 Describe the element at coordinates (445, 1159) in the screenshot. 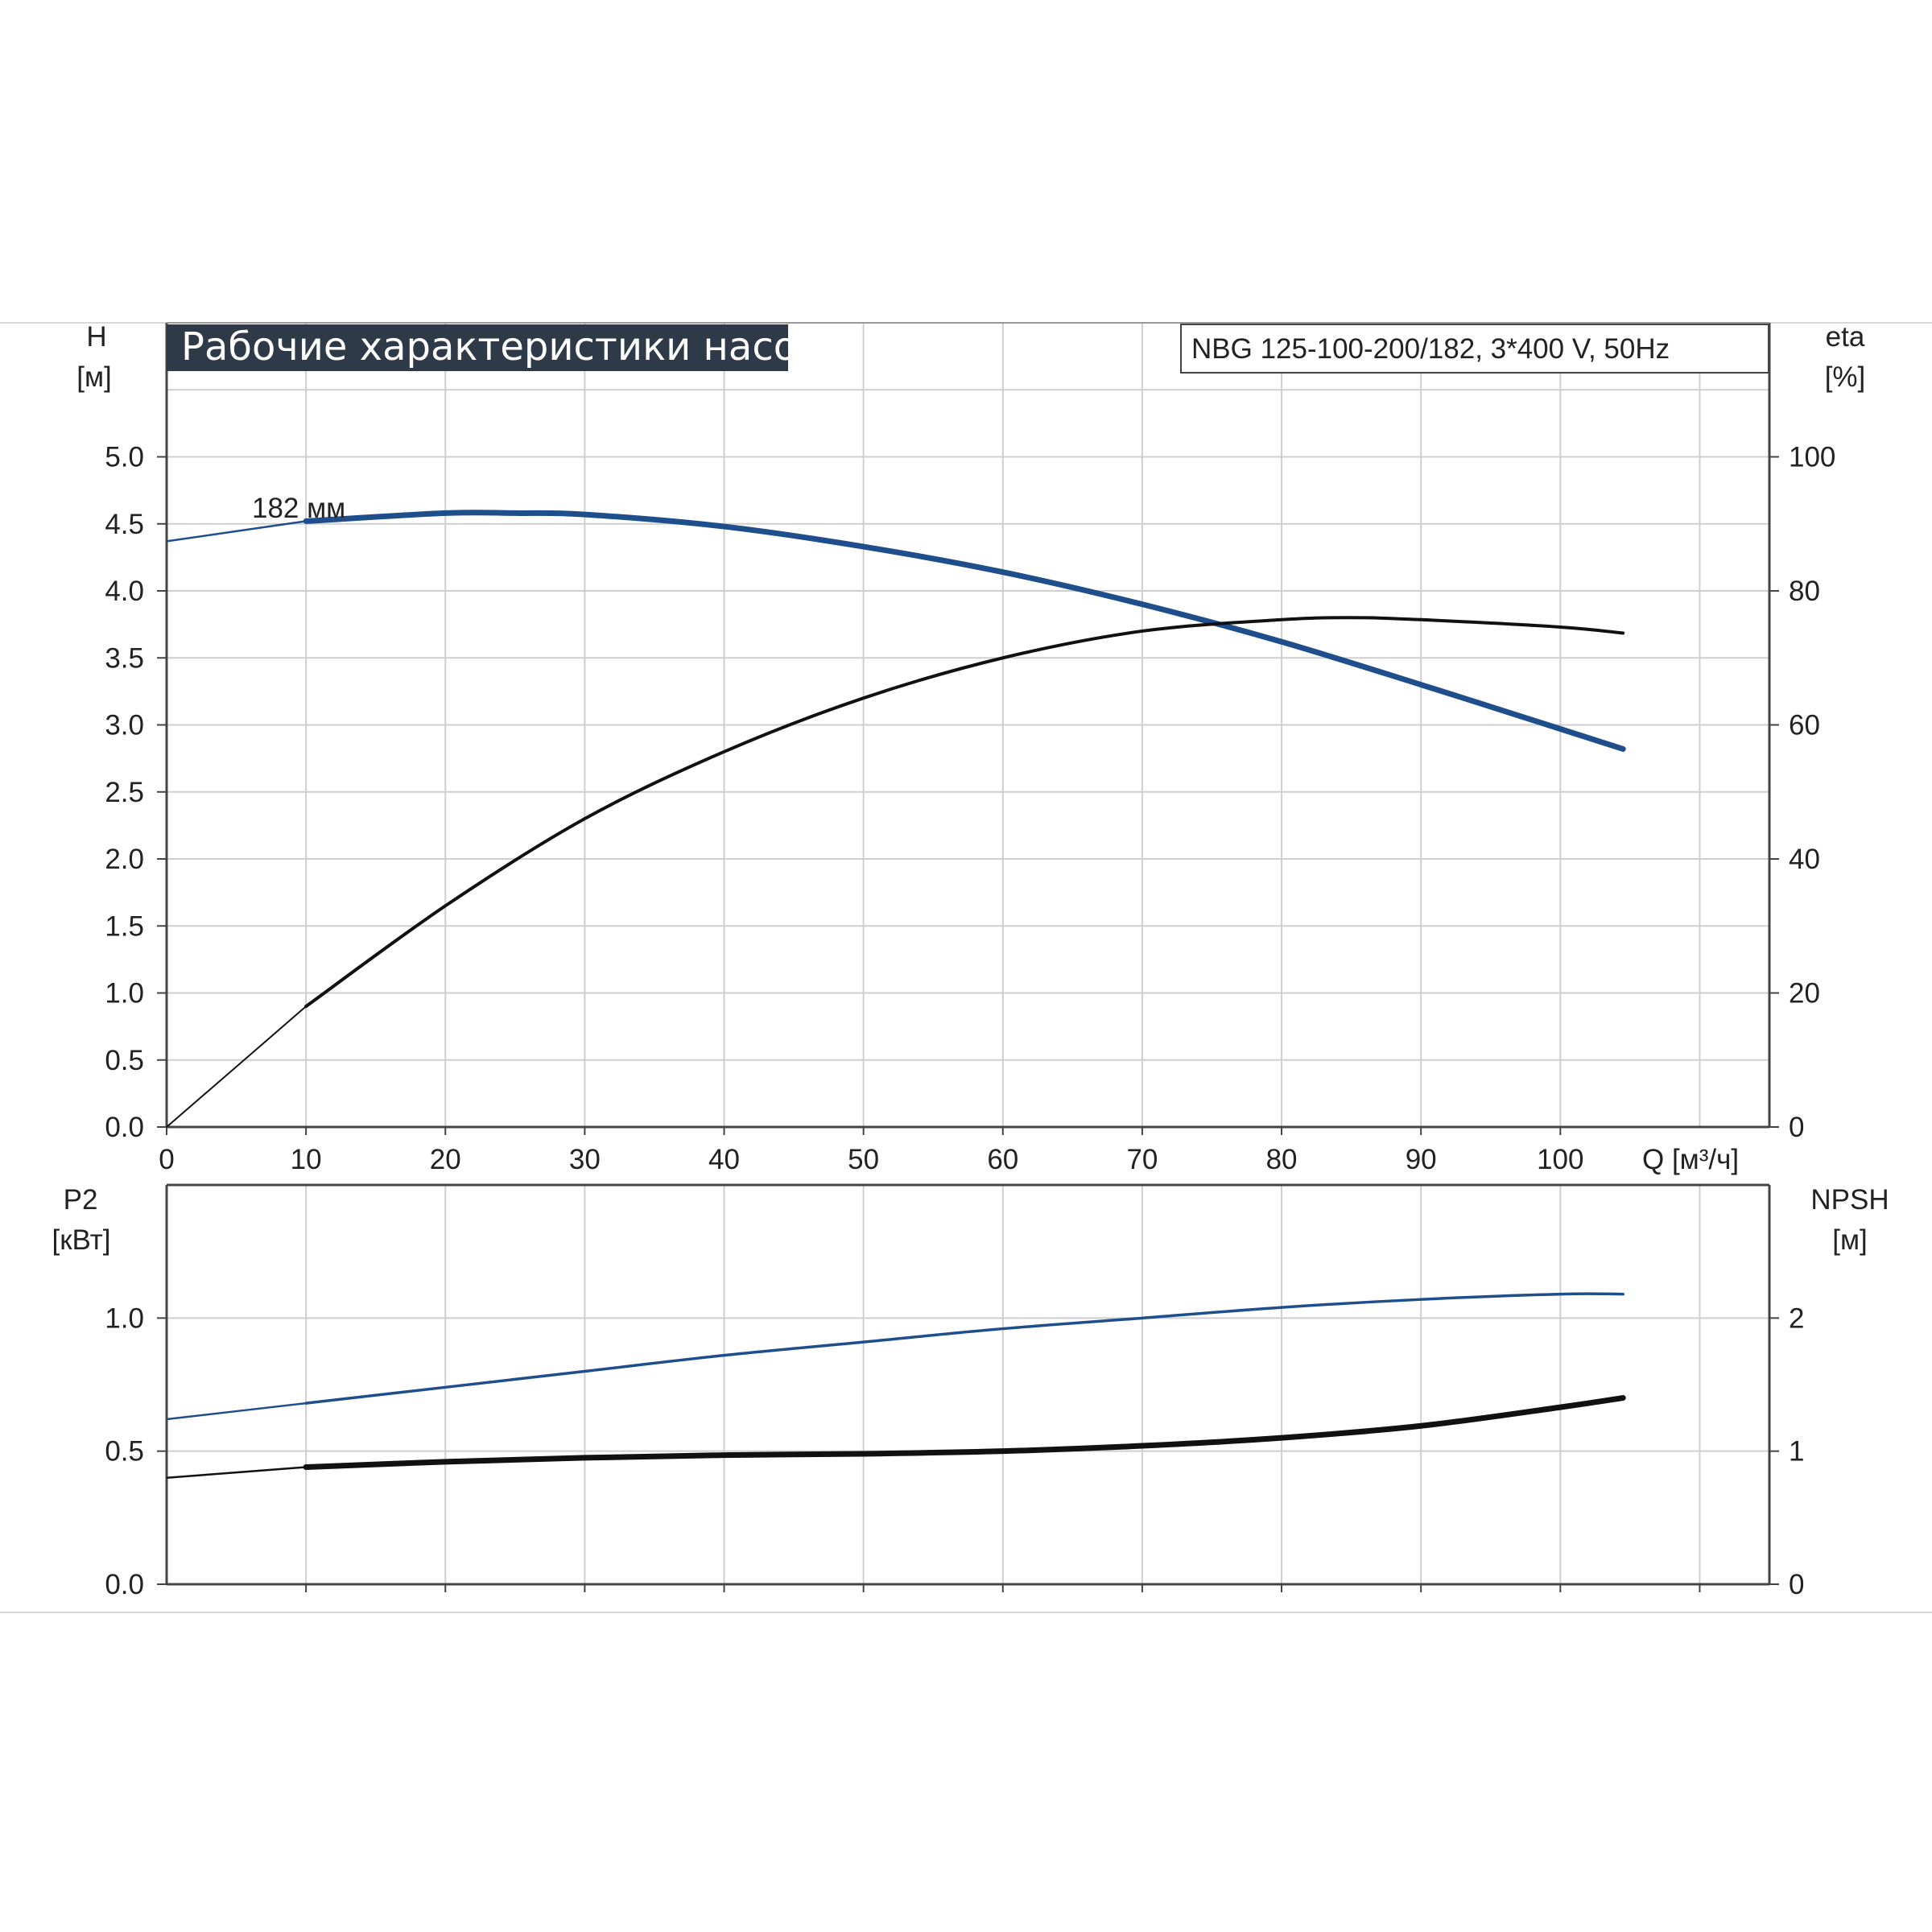

I see `x-tick-label: 20` at that location.